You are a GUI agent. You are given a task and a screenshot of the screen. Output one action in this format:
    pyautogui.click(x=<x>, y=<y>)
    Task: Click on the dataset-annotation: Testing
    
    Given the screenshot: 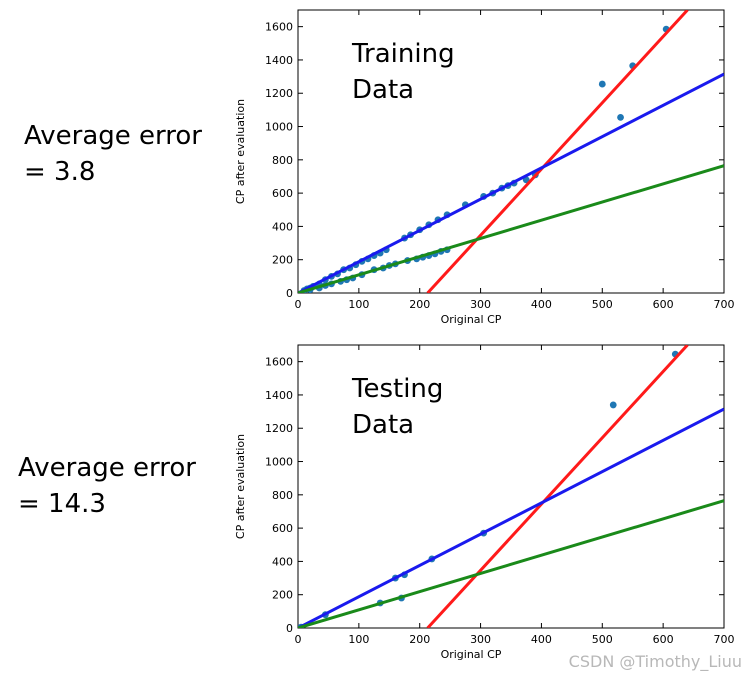 What is the action you would take?
    pyautogui.click(x=397, y=389)
    